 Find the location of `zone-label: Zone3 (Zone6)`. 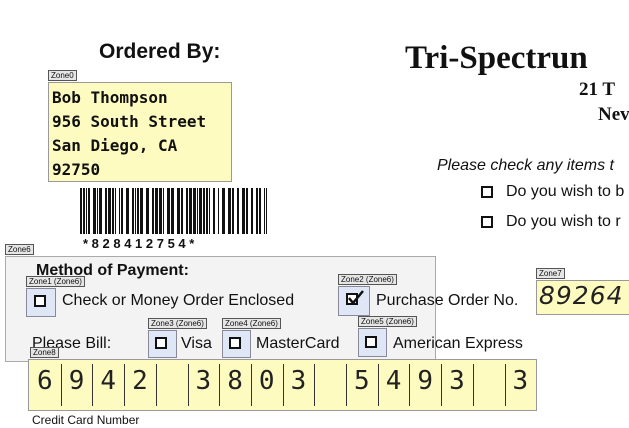

zone-label: Zone3 (Zone6) is located at coordinates (177, 323).